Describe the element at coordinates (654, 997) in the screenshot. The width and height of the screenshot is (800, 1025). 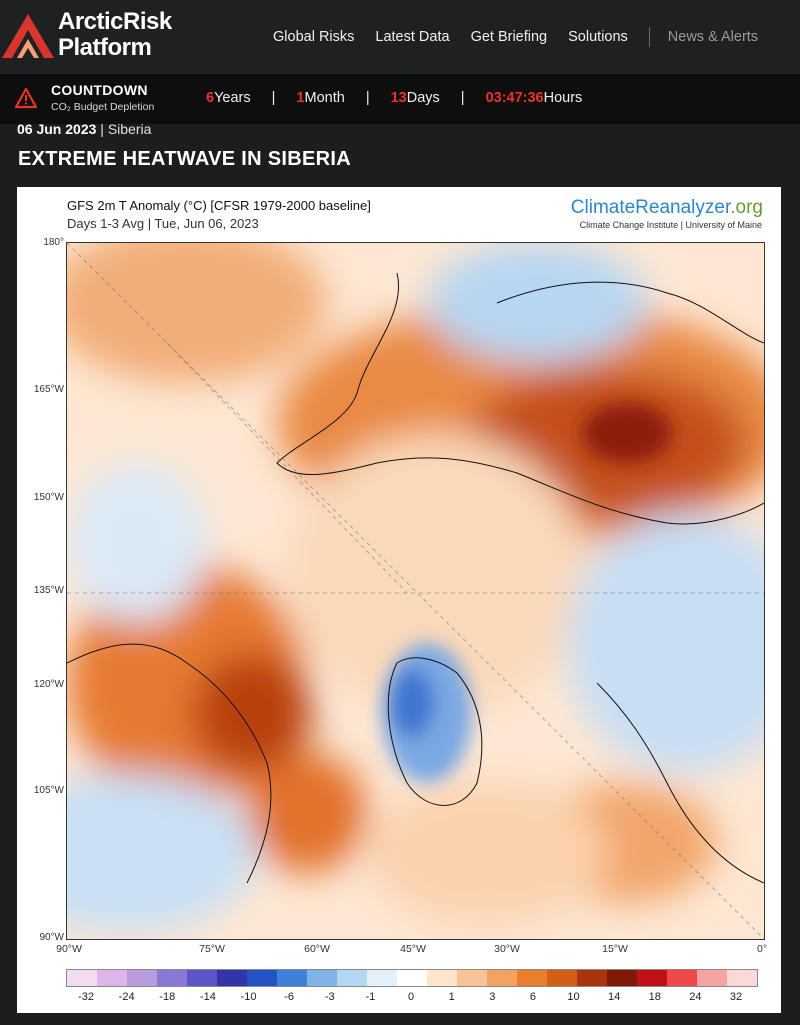
I see `colorbar-tick-label: 18` at that location.